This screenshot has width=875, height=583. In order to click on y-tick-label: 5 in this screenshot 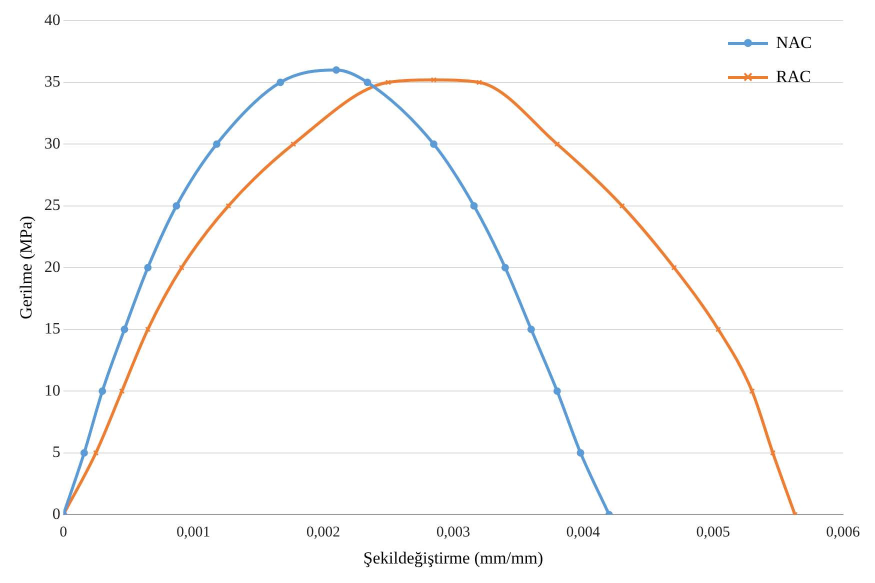, I will do `click(56, 453)`.